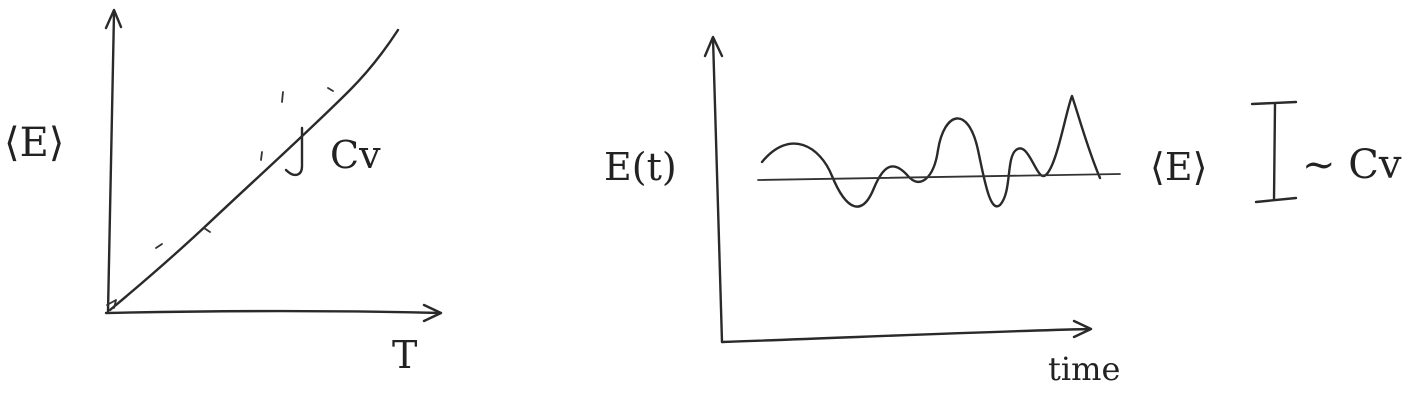  Describe the element at coordinates (1274, 103) in the screenshot. I see `fluctuation-bracket-top` at that location.